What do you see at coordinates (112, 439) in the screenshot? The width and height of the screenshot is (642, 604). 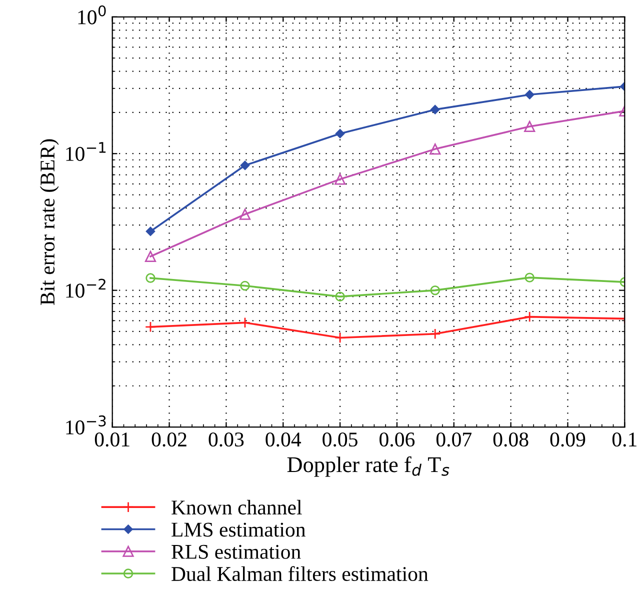 I see `x-tick-label: 0.01` at bounding box center [112, 439].